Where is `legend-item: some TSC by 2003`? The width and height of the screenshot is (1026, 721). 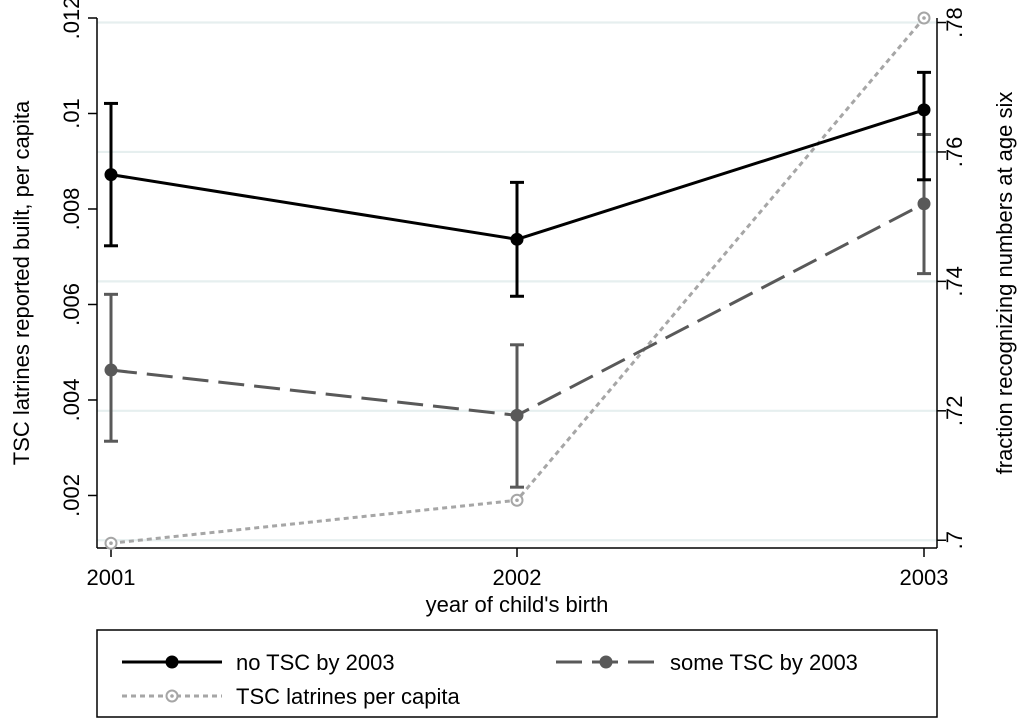
legend-item: some TSC by 2003 is located at coordinates (707, 662).